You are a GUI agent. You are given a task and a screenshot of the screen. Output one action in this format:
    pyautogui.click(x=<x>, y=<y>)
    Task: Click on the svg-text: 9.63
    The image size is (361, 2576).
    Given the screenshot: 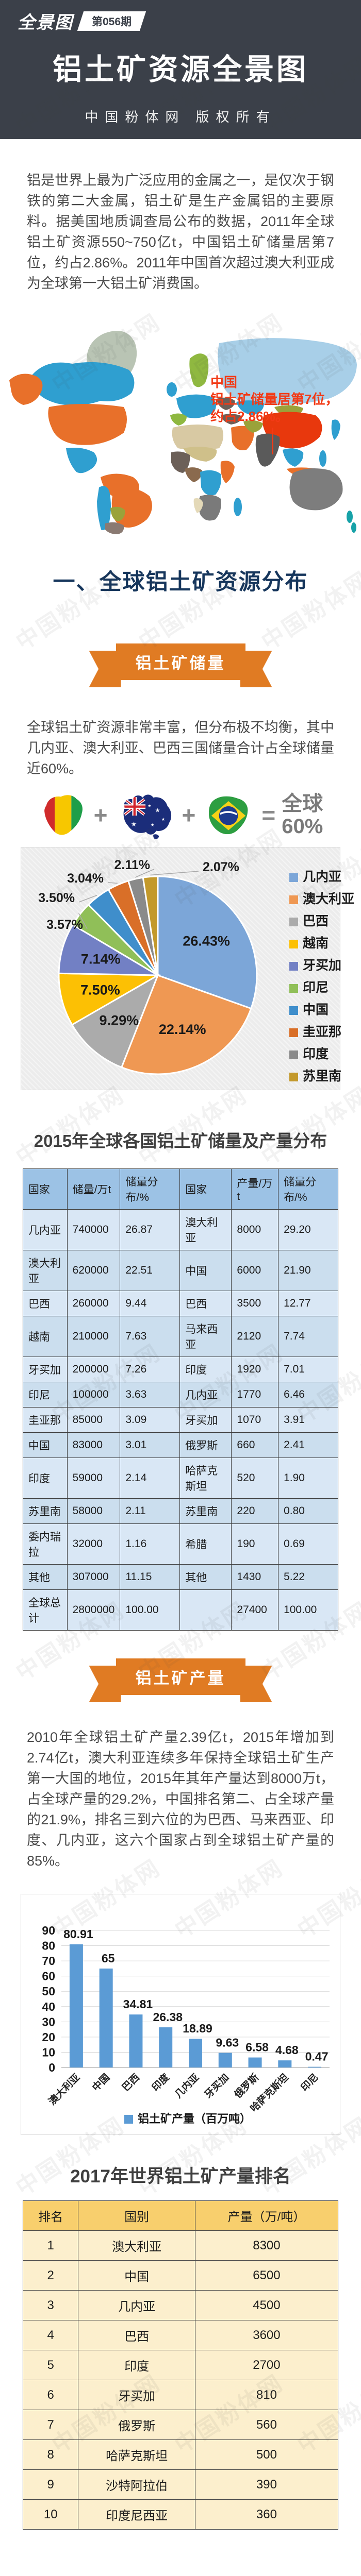 What is the action you would take?
    pyautogui.click(x=227, y=2042)
    